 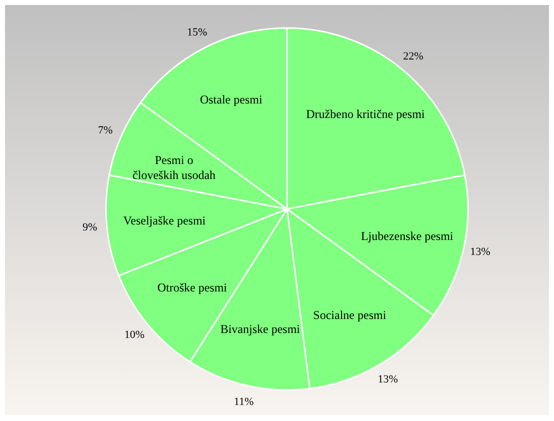 What do you see at coordinates (164, 221) in the screenshot?
I see `slice-label: Veseljaške pesmi` at bounding box center [164, 221].